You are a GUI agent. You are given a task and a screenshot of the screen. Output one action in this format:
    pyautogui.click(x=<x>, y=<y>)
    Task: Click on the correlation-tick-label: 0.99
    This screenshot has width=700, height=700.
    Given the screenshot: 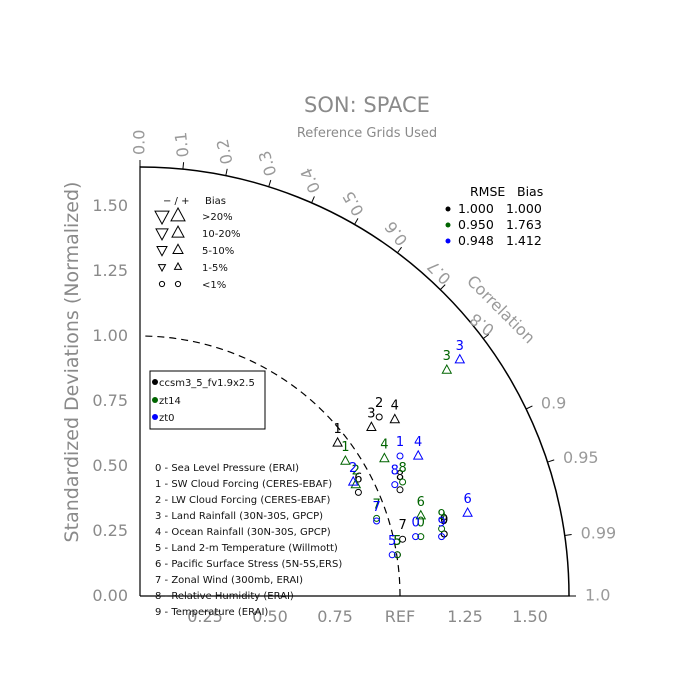 What is the action you would take?
    pyautogui.click(x=599, y=532)
    